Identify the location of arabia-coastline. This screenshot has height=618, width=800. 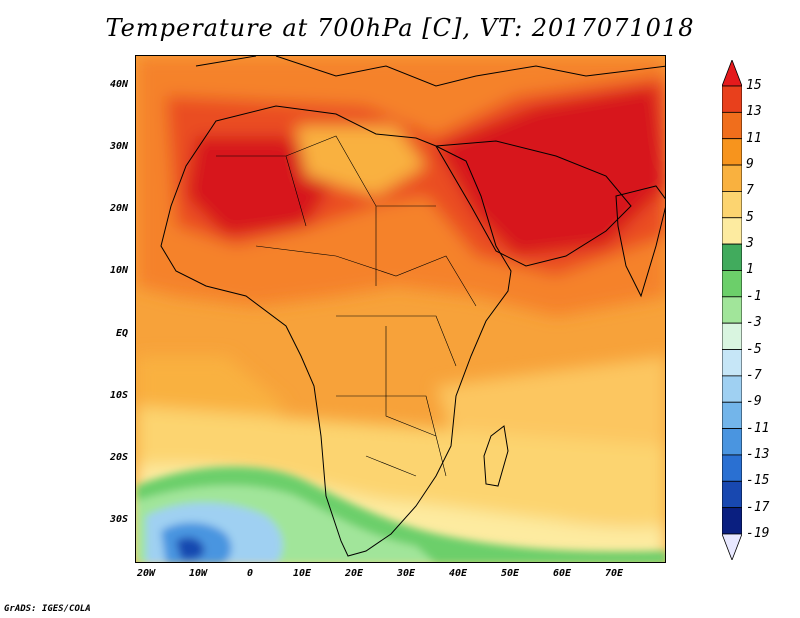
(533, 203).